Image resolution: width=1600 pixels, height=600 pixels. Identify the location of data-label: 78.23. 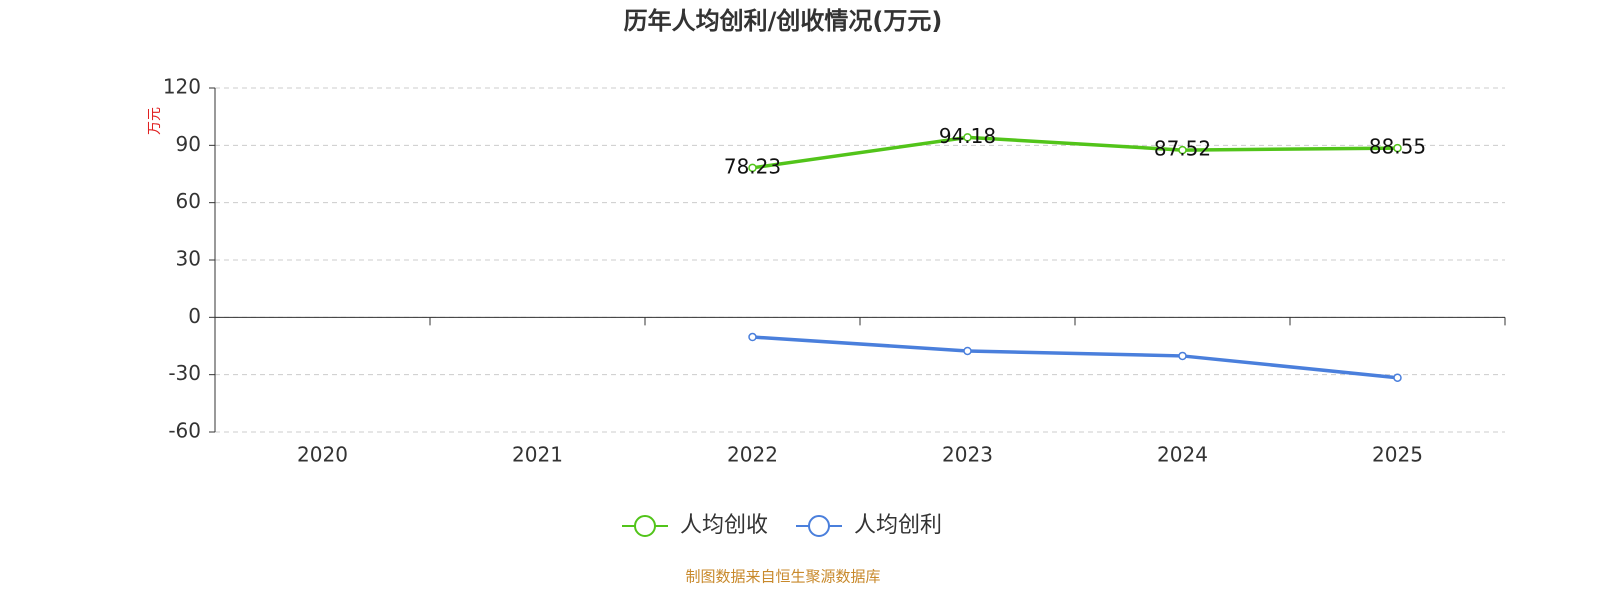
(752, 166).